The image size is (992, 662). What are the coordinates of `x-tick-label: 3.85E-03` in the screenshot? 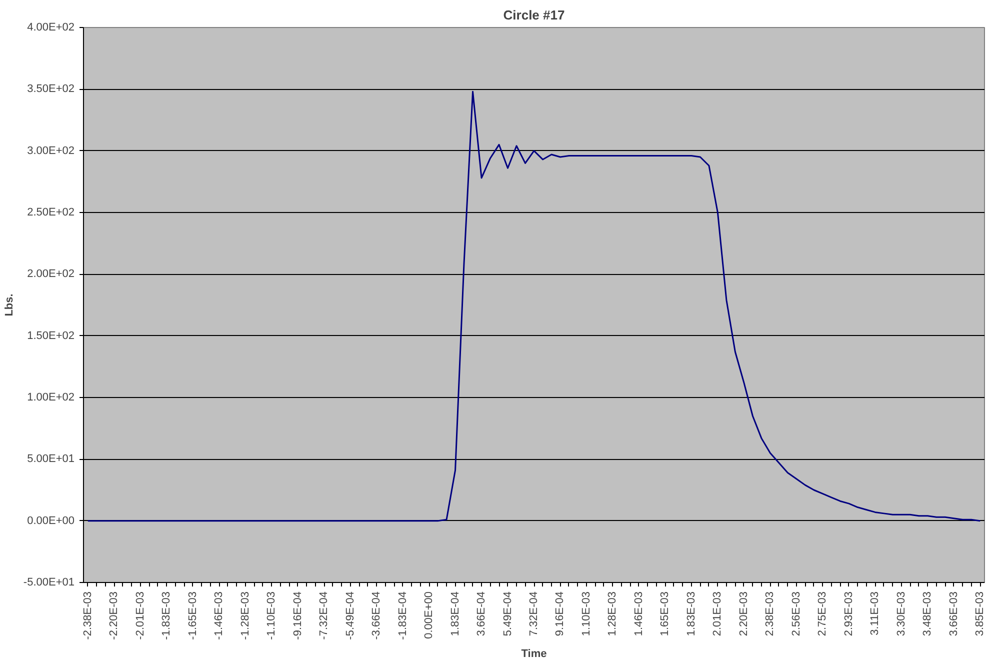 It's located at (980, 613).